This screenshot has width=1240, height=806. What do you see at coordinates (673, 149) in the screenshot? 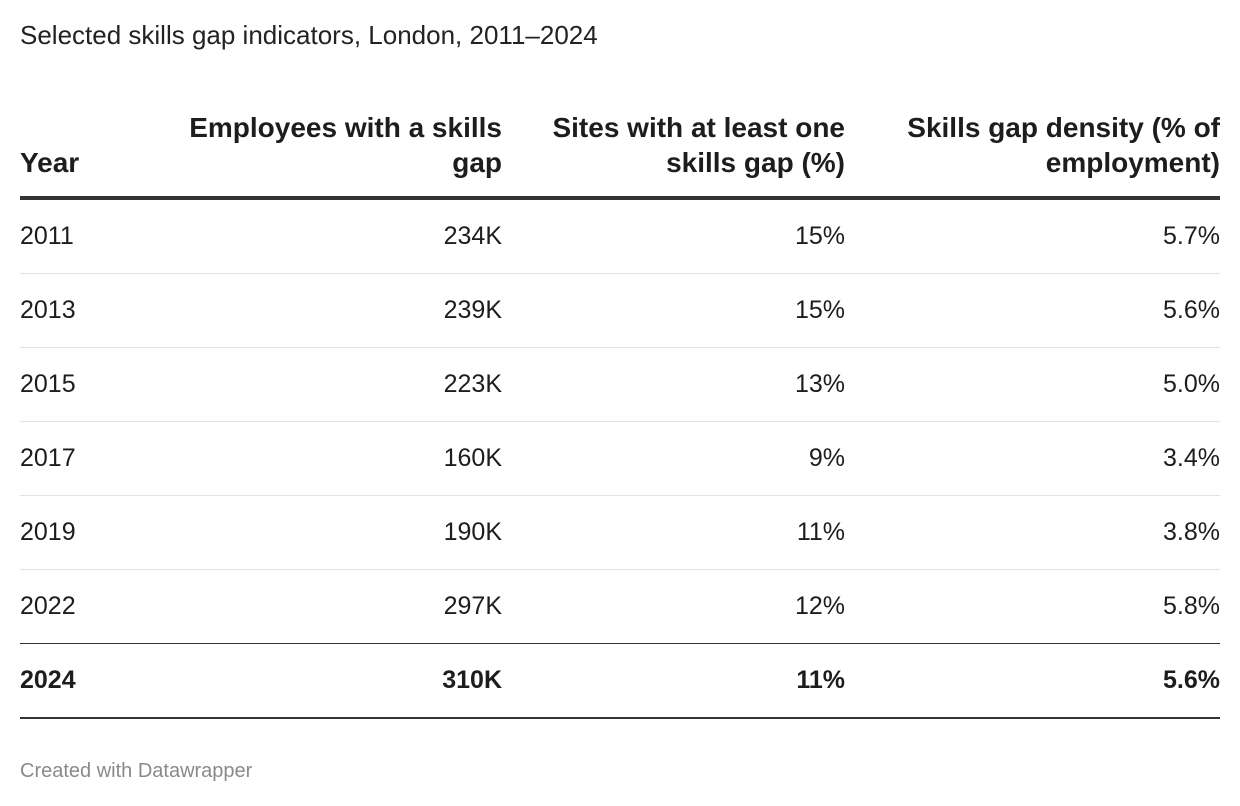
I see `column-header-sites: Sites with at least one skills gap (%)` at bounding box center [673, 149].